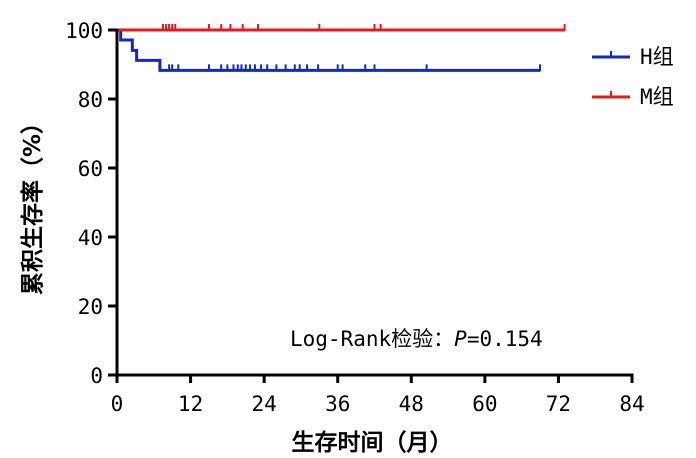  I want to click on x-tick-label: 60, so click(484, 404).